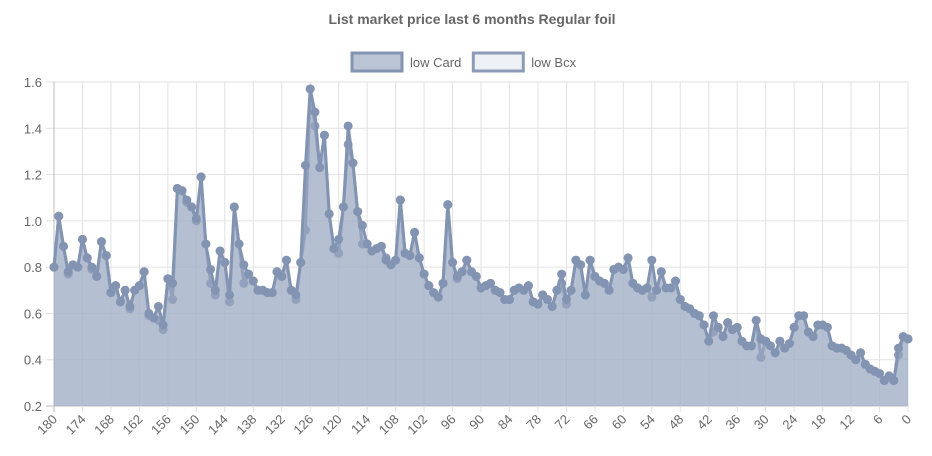 This screenshot has height=456, width=932. Describe the element at coordinates (562, 422) in the screenshot. I see `x-tick-label: 72` at that location.